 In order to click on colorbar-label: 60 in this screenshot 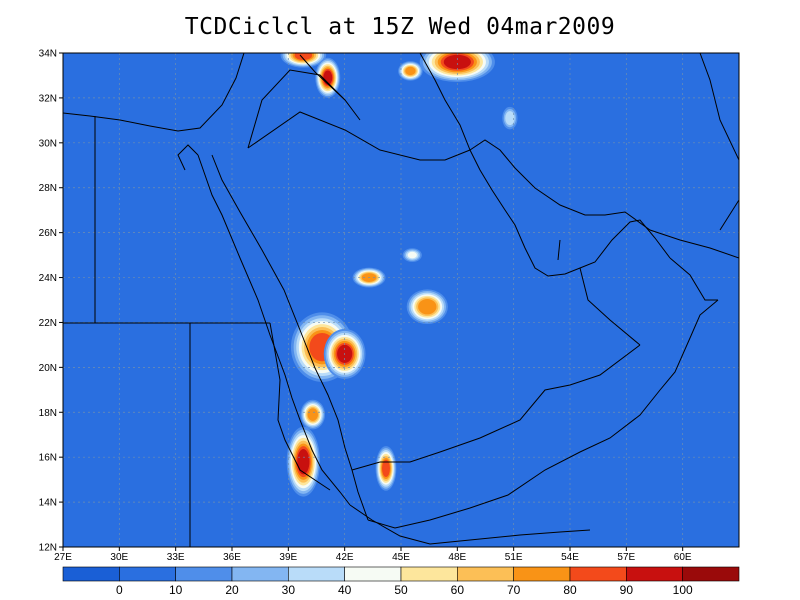, I will do `click(458, 590)`.